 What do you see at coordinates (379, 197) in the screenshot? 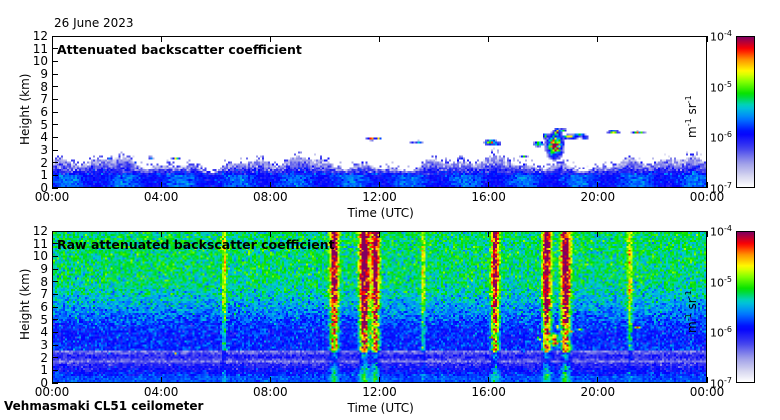
I see `x-tick-label: 12:00` at bounding box center [379, 197].